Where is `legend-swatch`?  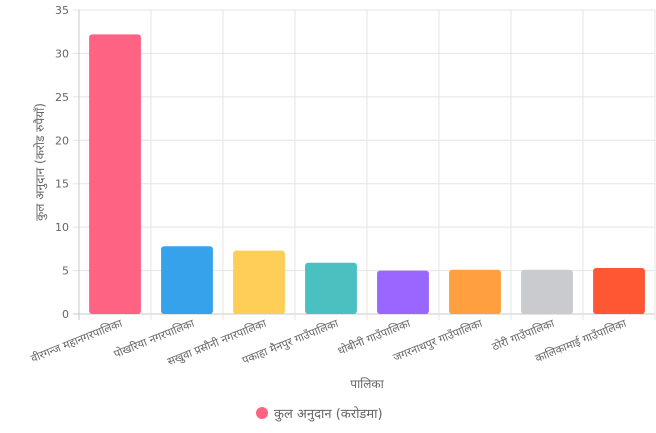
legend-swatch is located at coordinates (262, 413).